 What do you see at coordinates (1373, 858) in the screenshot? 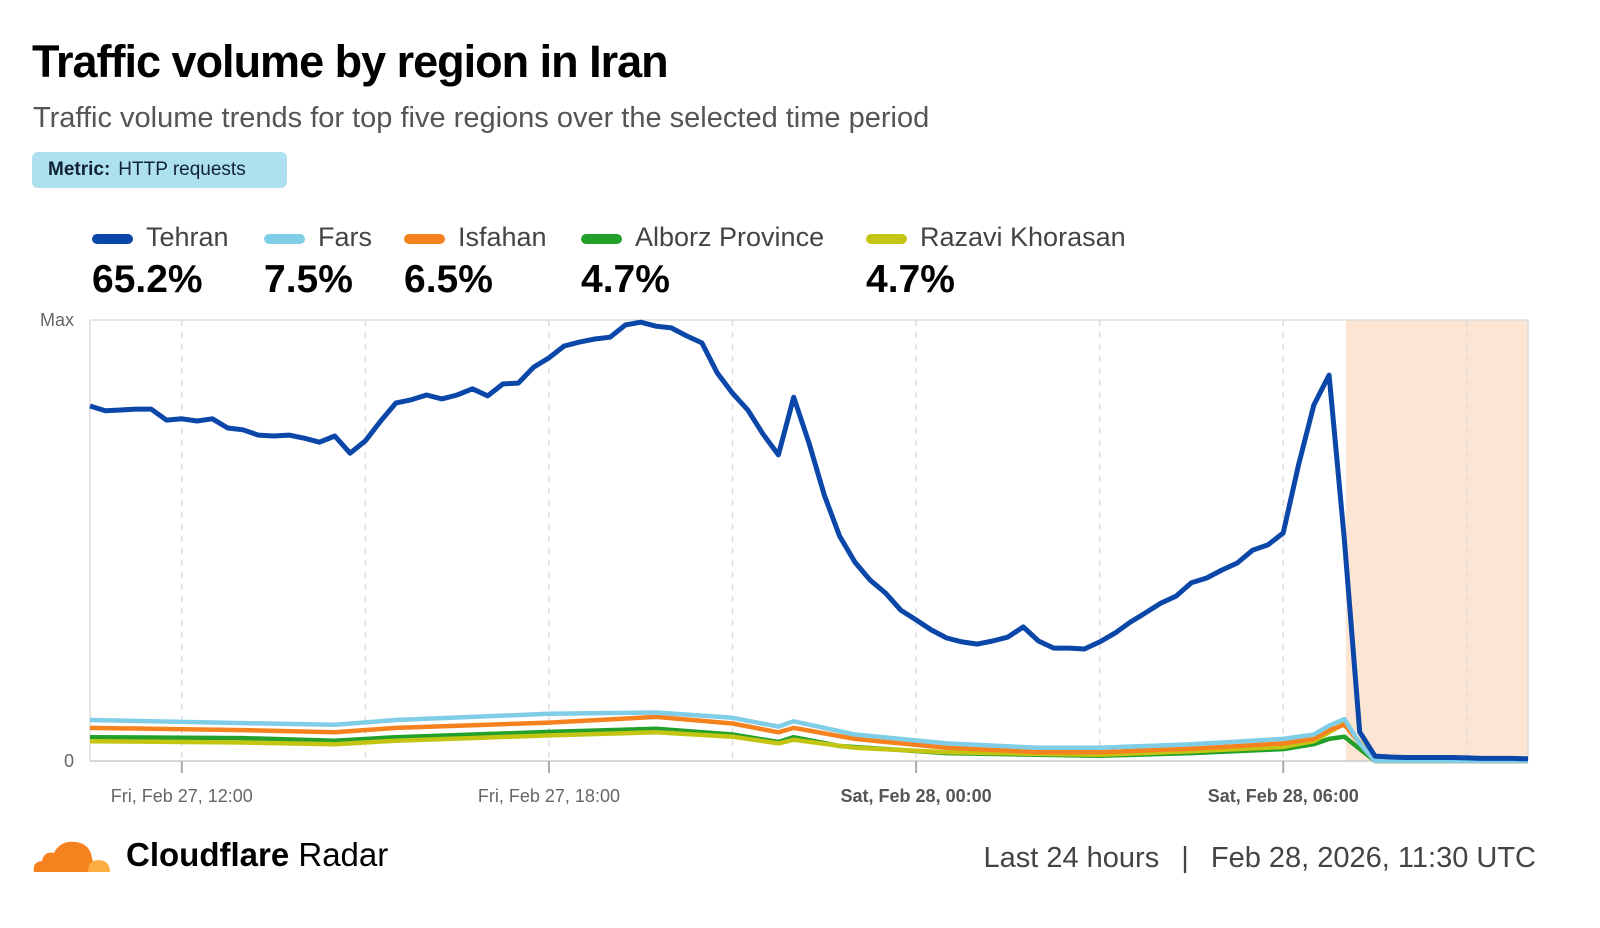
I see `timestamp: Feb 28, 2026, 11:30 UTC` at bounding box center [1373, 858].